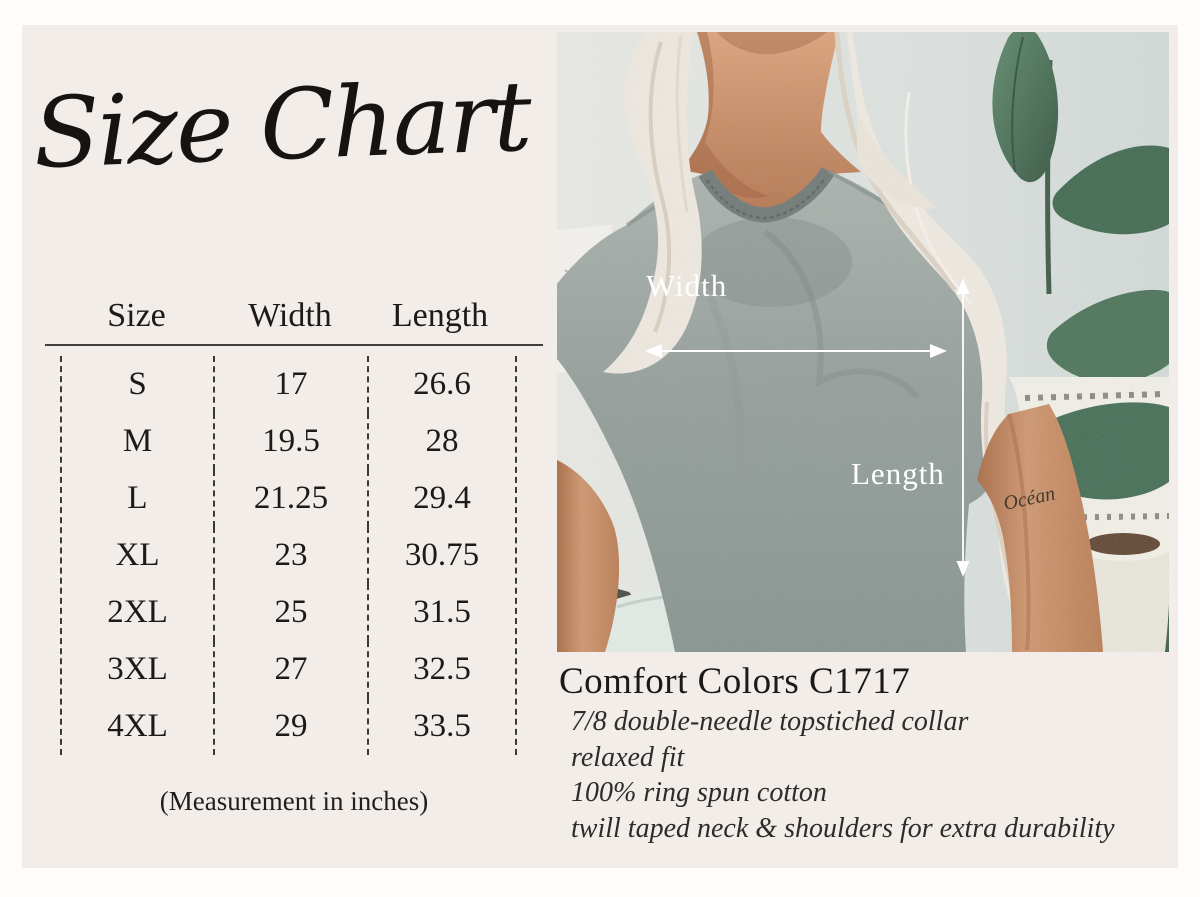  Describe the element at coordinates (138, 498) in the screenshot. I see `table-cell: L` at that location.